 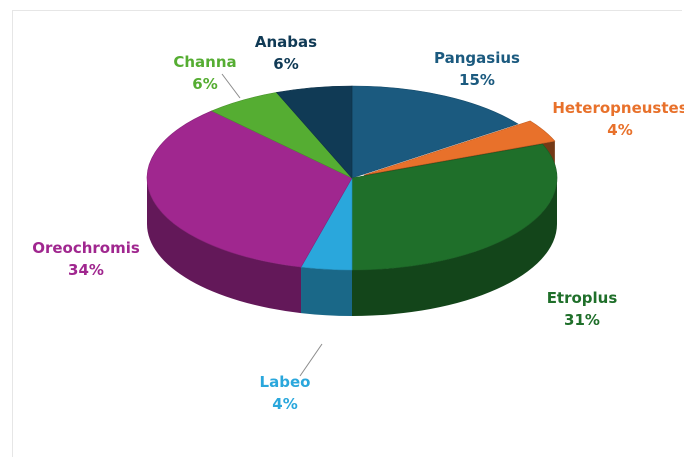 I want to click on pie-slice-pangasius, so click(x=435, y=132).